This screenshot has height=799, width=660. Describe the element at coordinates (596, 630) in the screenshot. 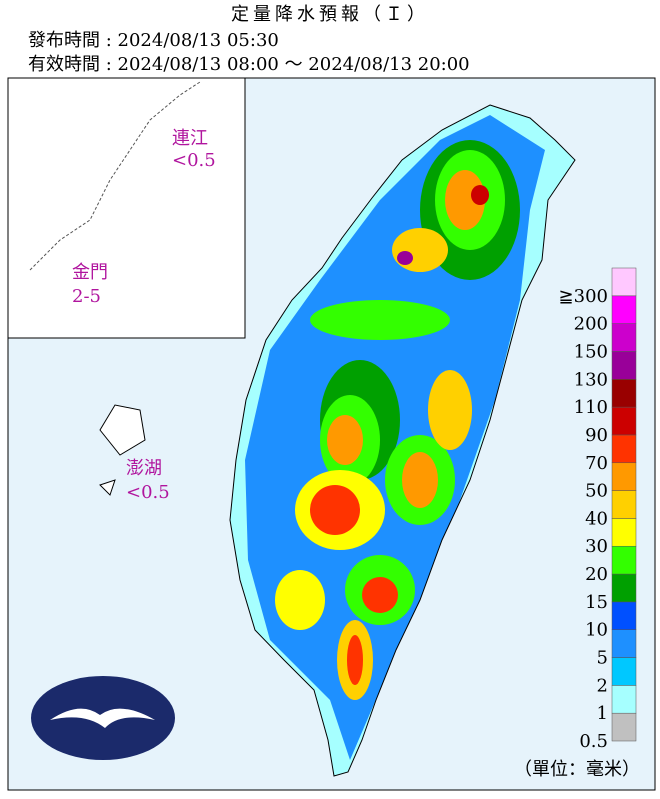

I see `legend-label: 10` at that location.